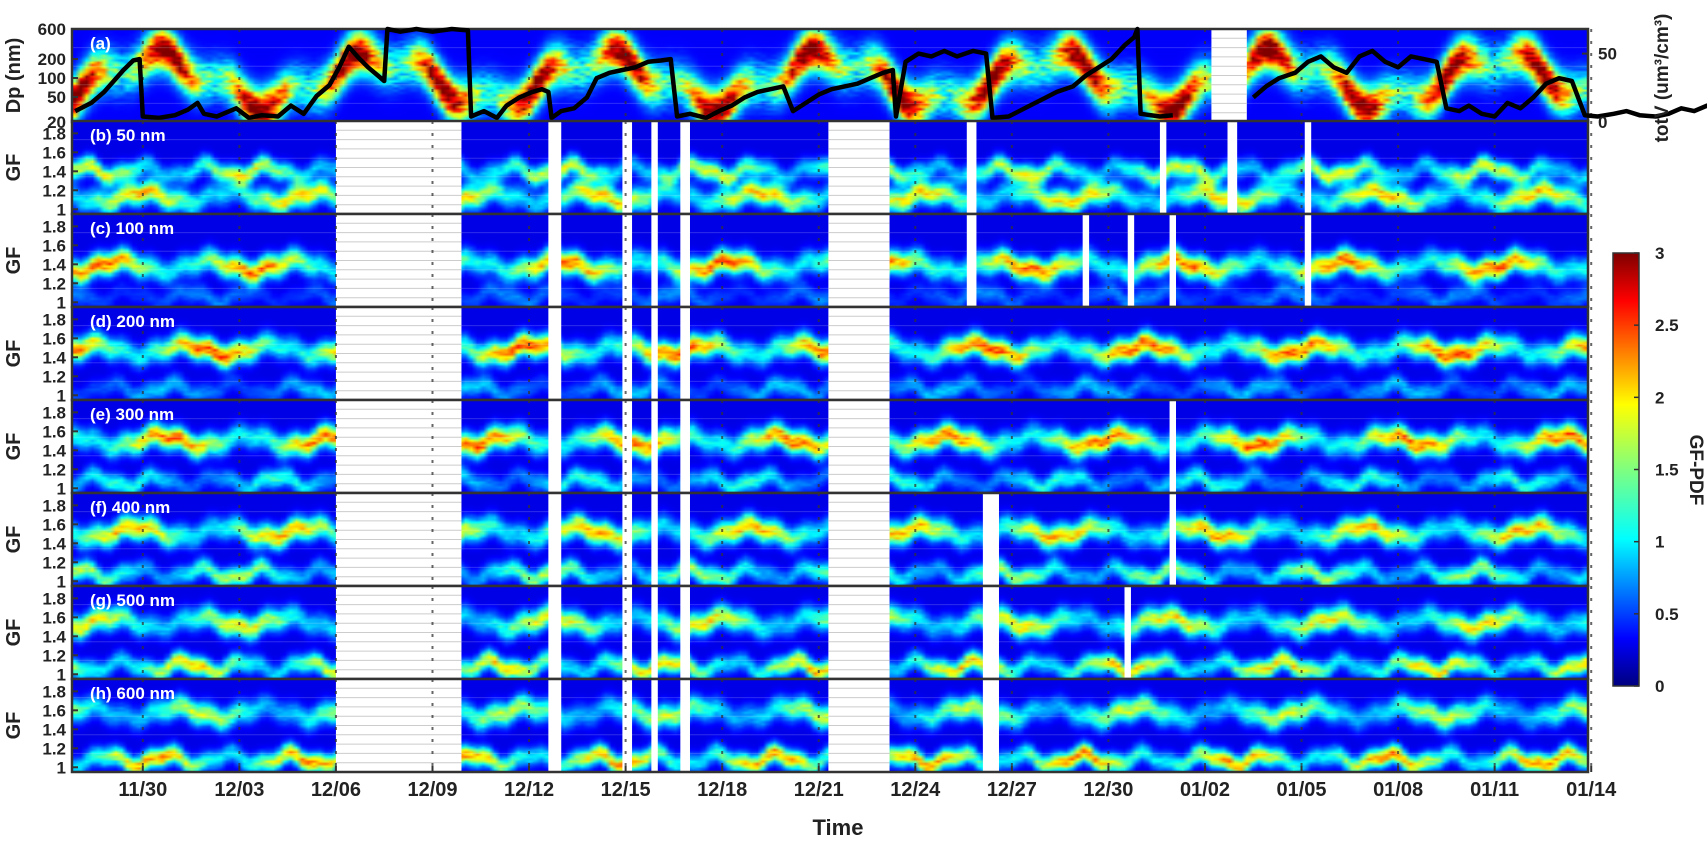 Image resolution: width=1707 pixels, height=843 pixels. I want to click on y-tick-label: 600, so click(52, 29).